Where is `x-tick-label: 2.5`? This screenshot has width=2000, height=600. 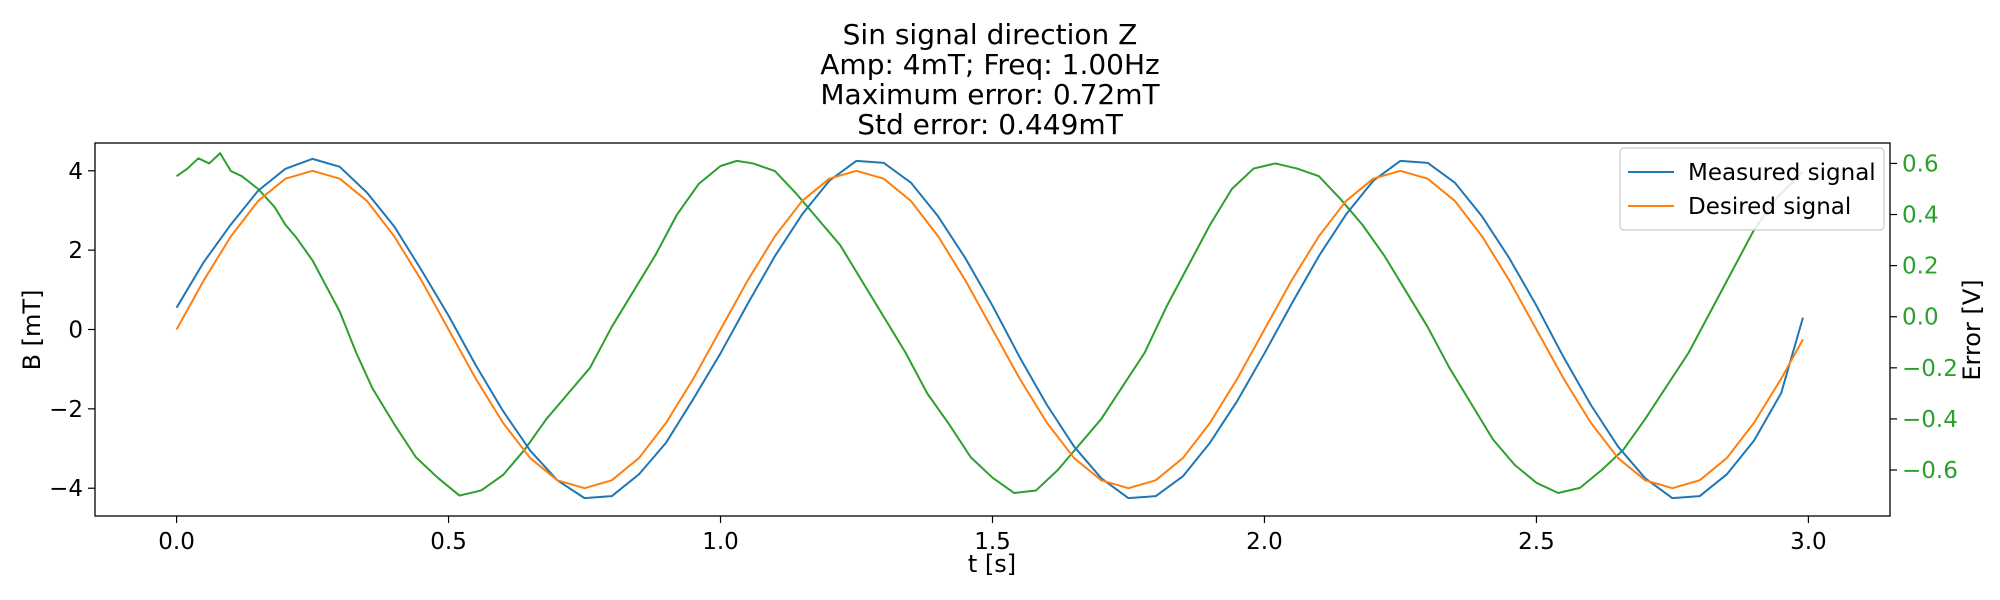 x-tick-label: 2.5 is located at coordinates (1536, 542).